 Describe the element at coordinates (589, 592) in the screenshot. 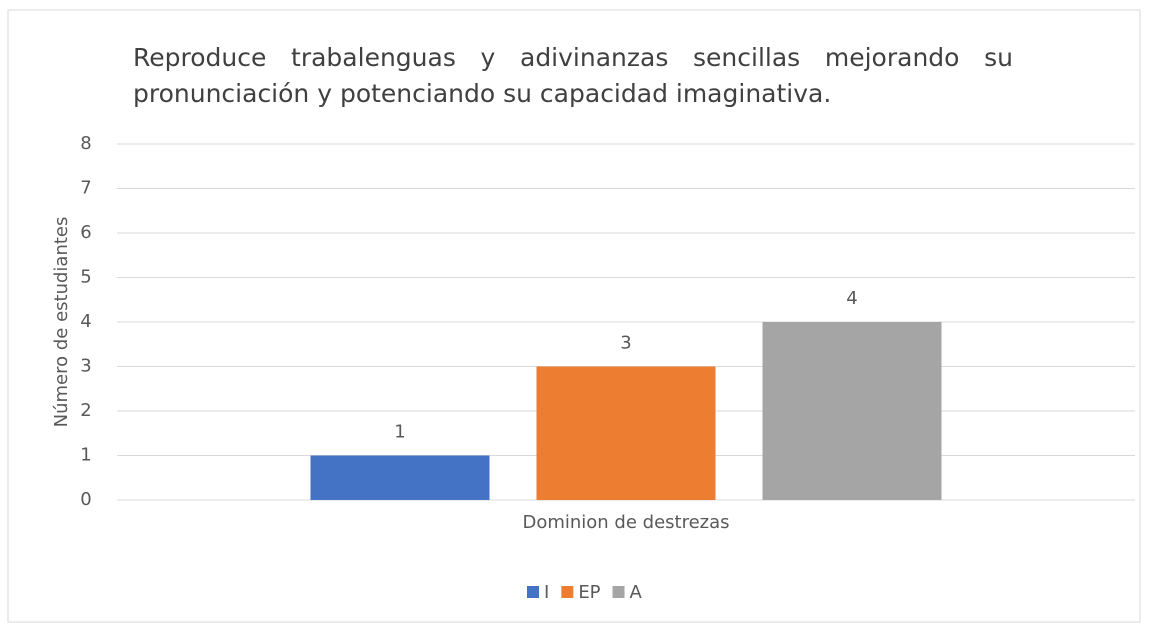

I see `legend-label: EP` at that location.